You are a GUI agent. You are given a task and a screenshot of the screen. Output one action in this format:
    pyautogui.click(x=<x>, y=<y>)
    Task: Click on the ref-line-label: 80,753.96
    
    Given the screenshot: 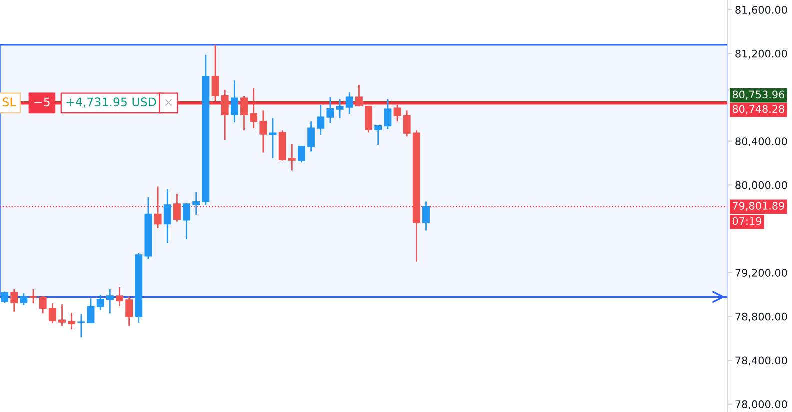 What is the action you would take?
    pyautogui.click(x=758, y=95)
    